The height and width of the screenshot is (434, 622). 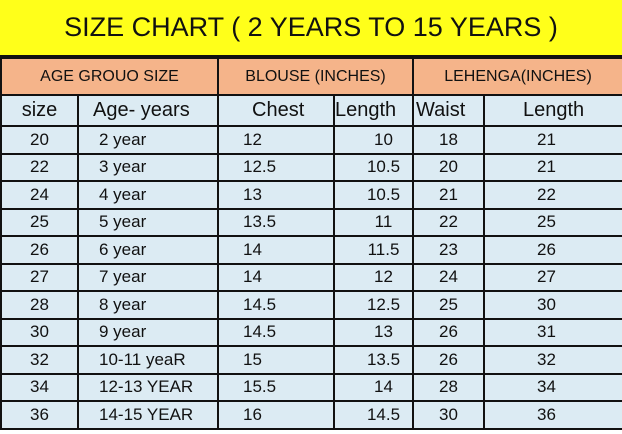 I want to click on table-cell: 10-11 yeaR, so click(x=148, y=360).